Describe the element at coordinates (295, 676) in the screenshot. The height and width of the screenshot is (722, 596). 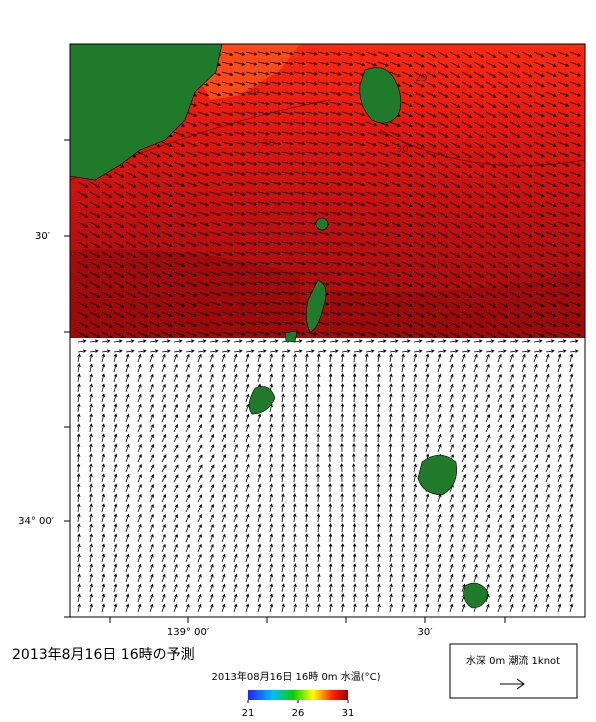
I see `colorbar-title: 2013年08月16日 16時 0m 水温(°C)` at that location.